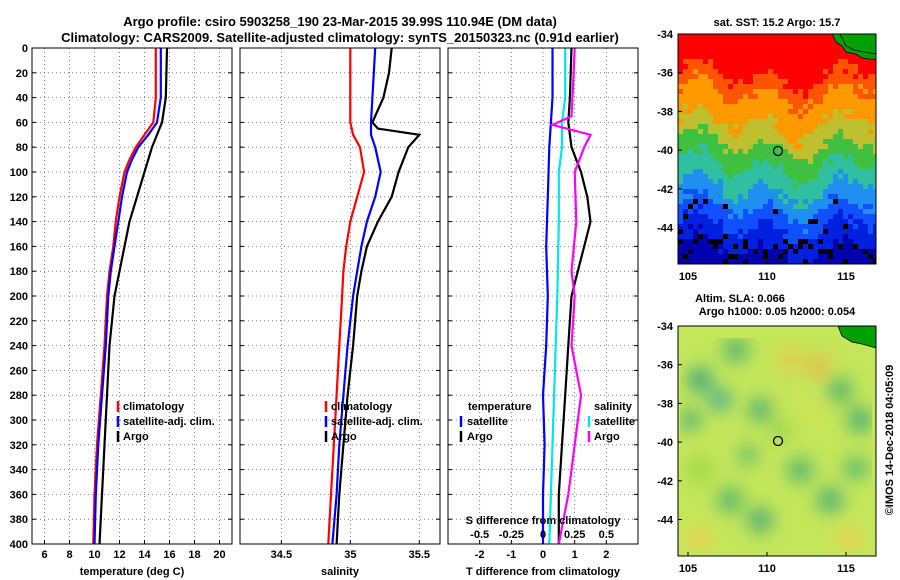  What do you see at coordinates (856, 468) in the screenshot?
I see `sla-blob` at bounding box center [856, 468].